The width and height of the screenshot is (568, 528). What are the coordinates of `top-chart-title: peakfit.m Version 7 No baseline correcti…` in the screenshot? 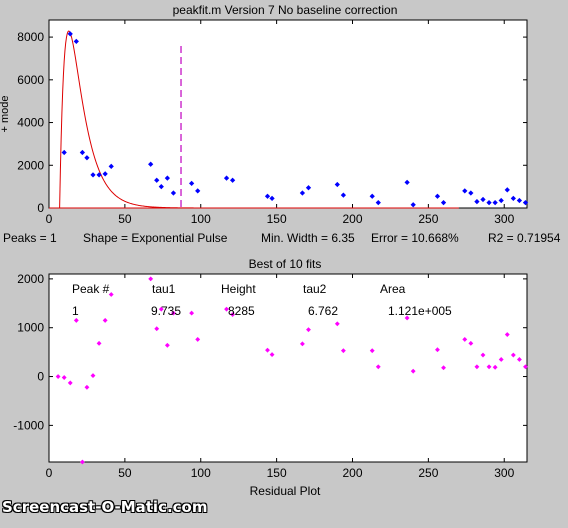 It's located at (285, 10).